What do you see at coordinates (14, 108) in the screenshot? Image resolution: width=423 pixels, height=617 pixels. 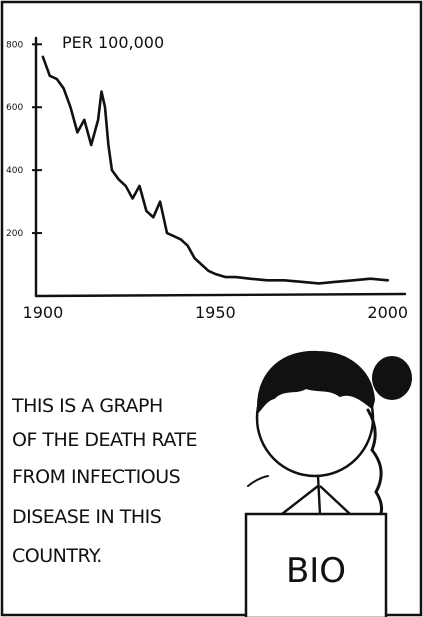 I see `y-tick-label-600: 600` at bounding box center [14, 108].